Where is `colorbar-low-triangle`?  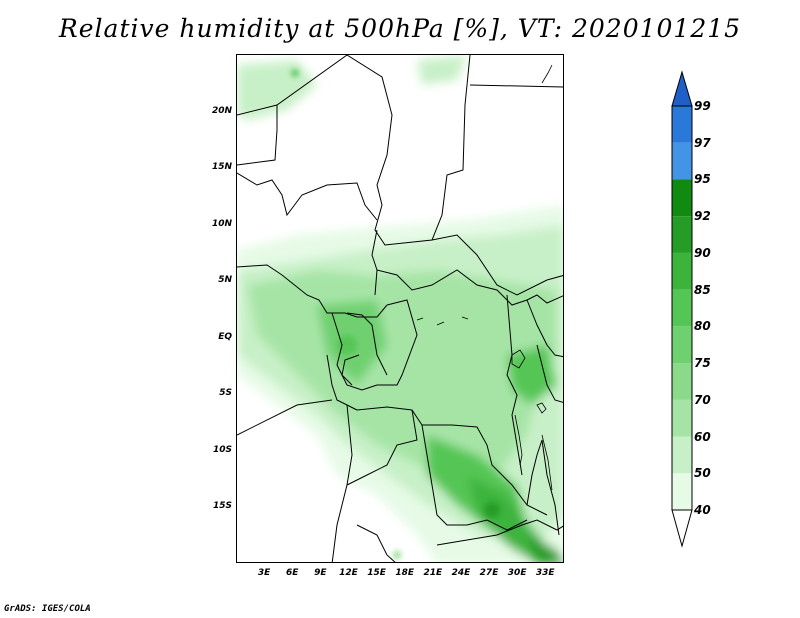 colorbar-low-triangle is located at coordinates (682, 528).